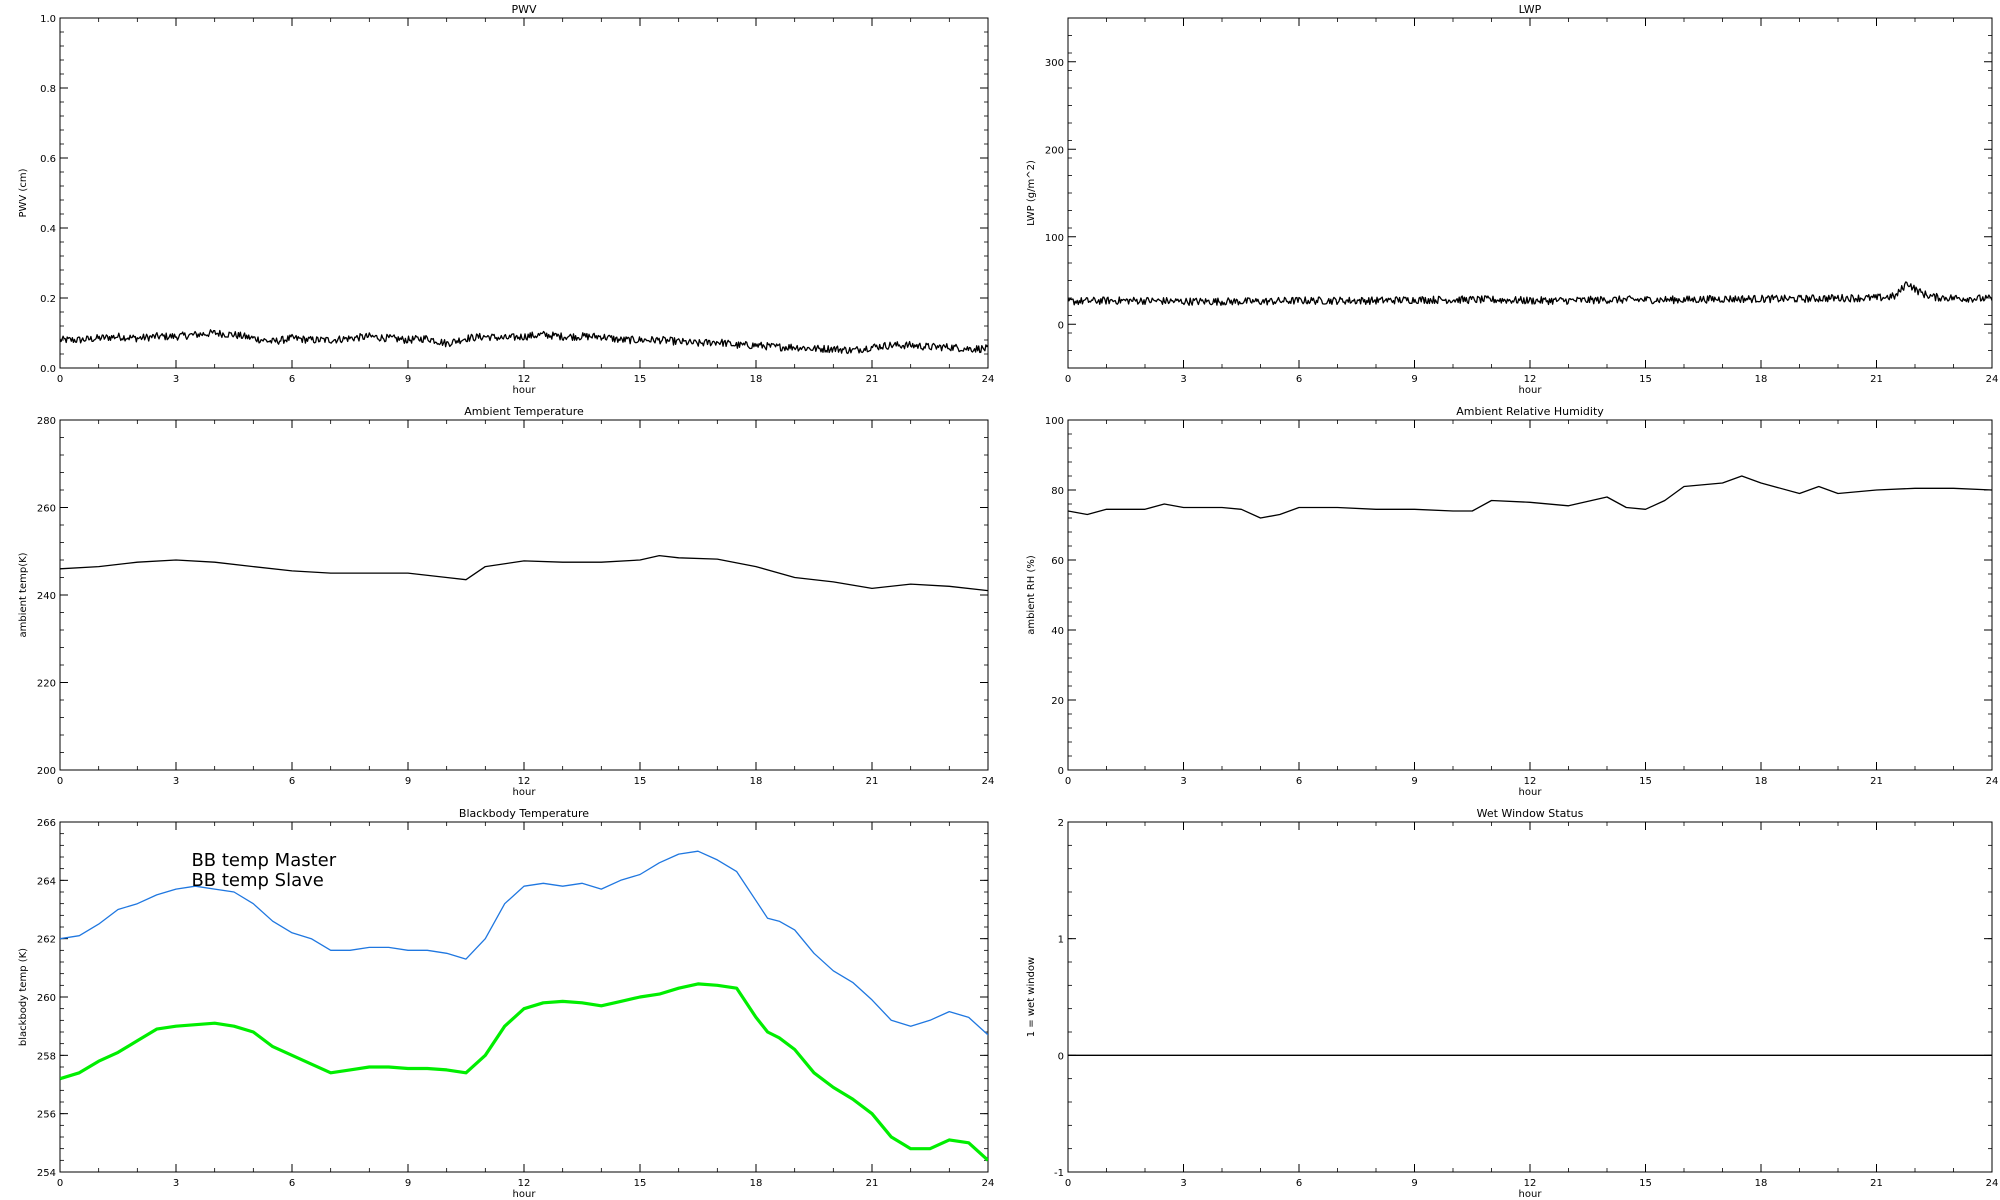 This screenshot has height=1200, width=2000. I want to click on y-axis-label: blackbody temp (K), so click(23, 997).